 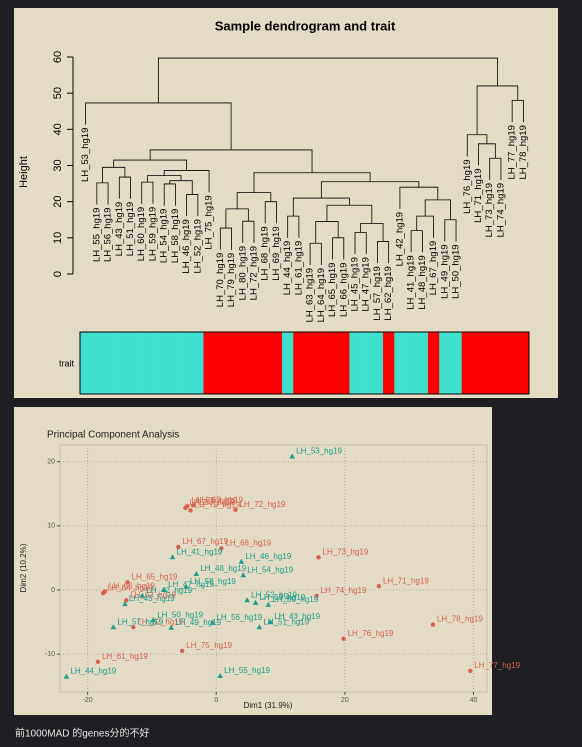 I want to click on leaf-label: LH_59_hg19, so click(x=152, y=234).